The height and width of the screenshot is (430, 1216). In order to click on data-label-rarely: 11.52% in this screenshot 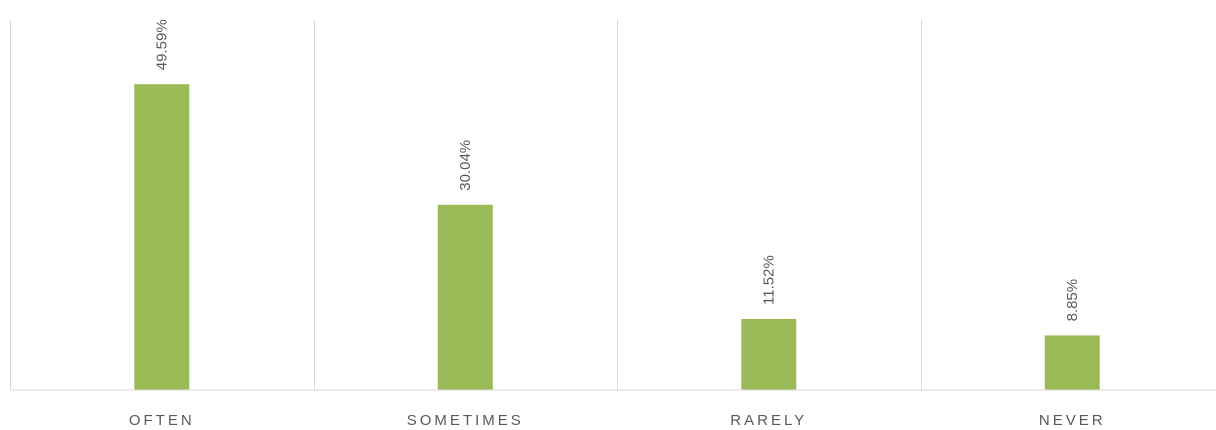, I will do `click(769, 280)`.